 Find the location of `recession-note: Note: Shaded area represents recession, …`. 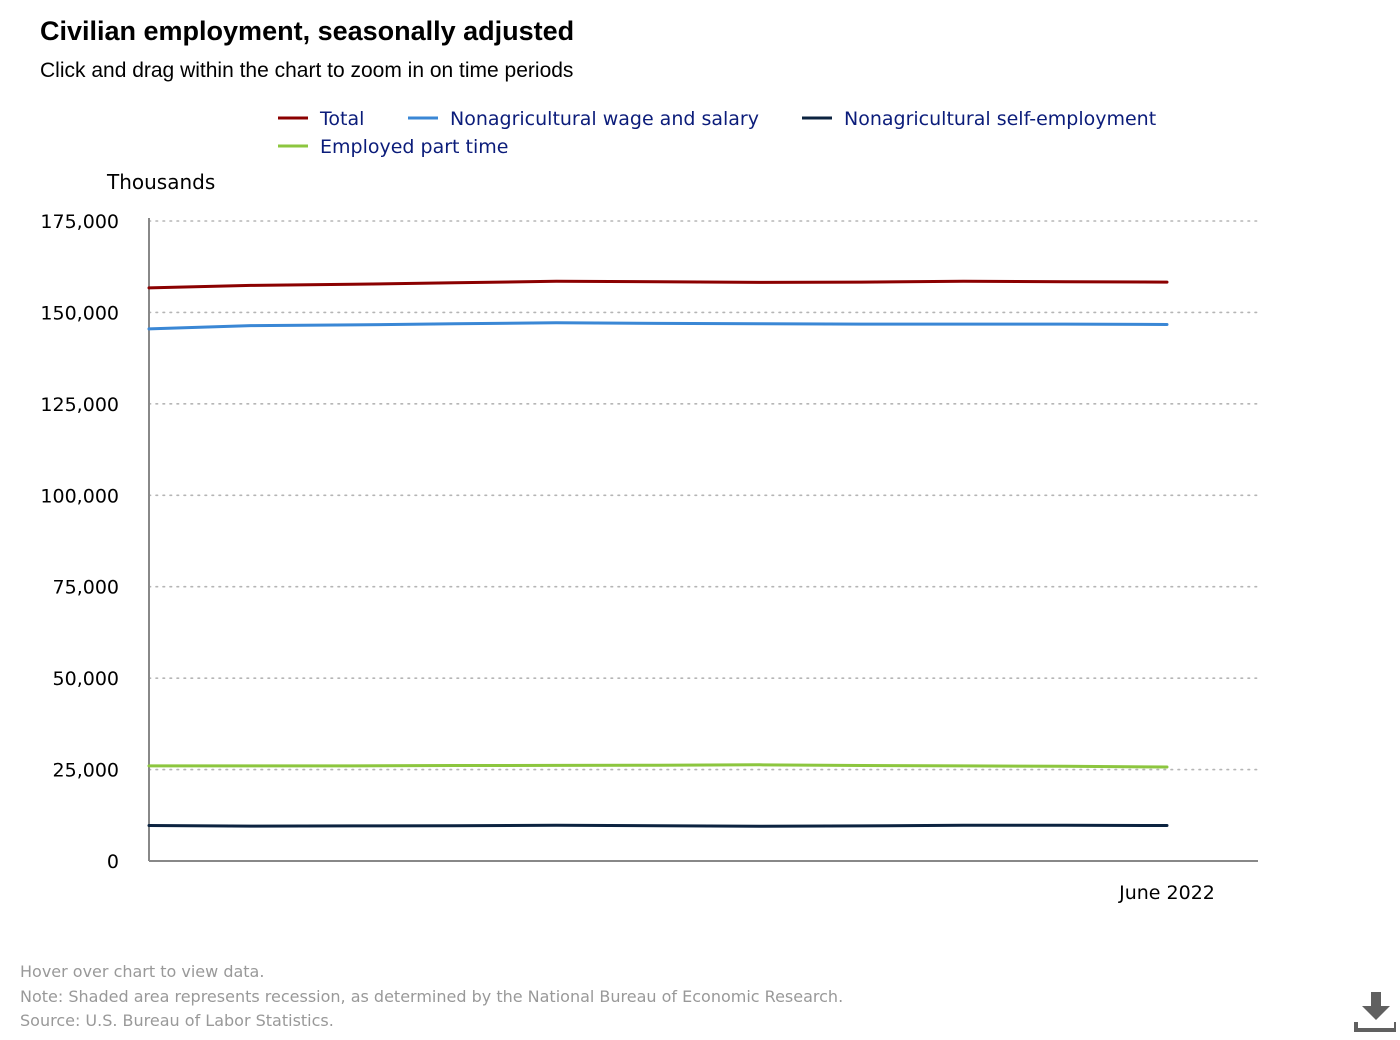

recession-note: Note: Shaded area represents recession, … is located at coordinates (432, 996).